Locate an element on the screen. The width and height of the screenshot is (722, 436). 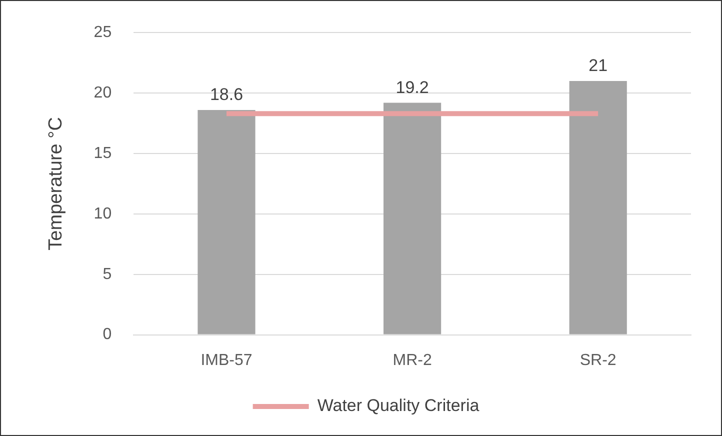
y-tick-label: 5 is located at coordinates (107, 274).